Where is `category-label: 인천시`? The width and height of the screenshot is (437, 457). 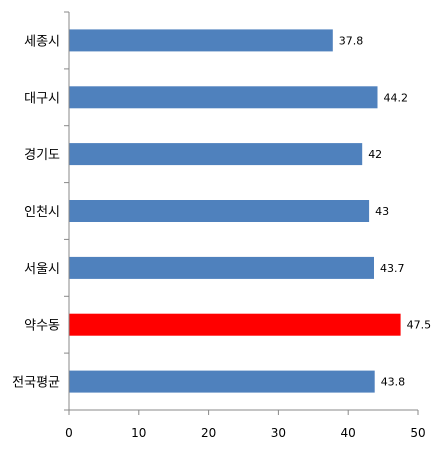 category-label: 인천시 is located at coordinates (42, 212).